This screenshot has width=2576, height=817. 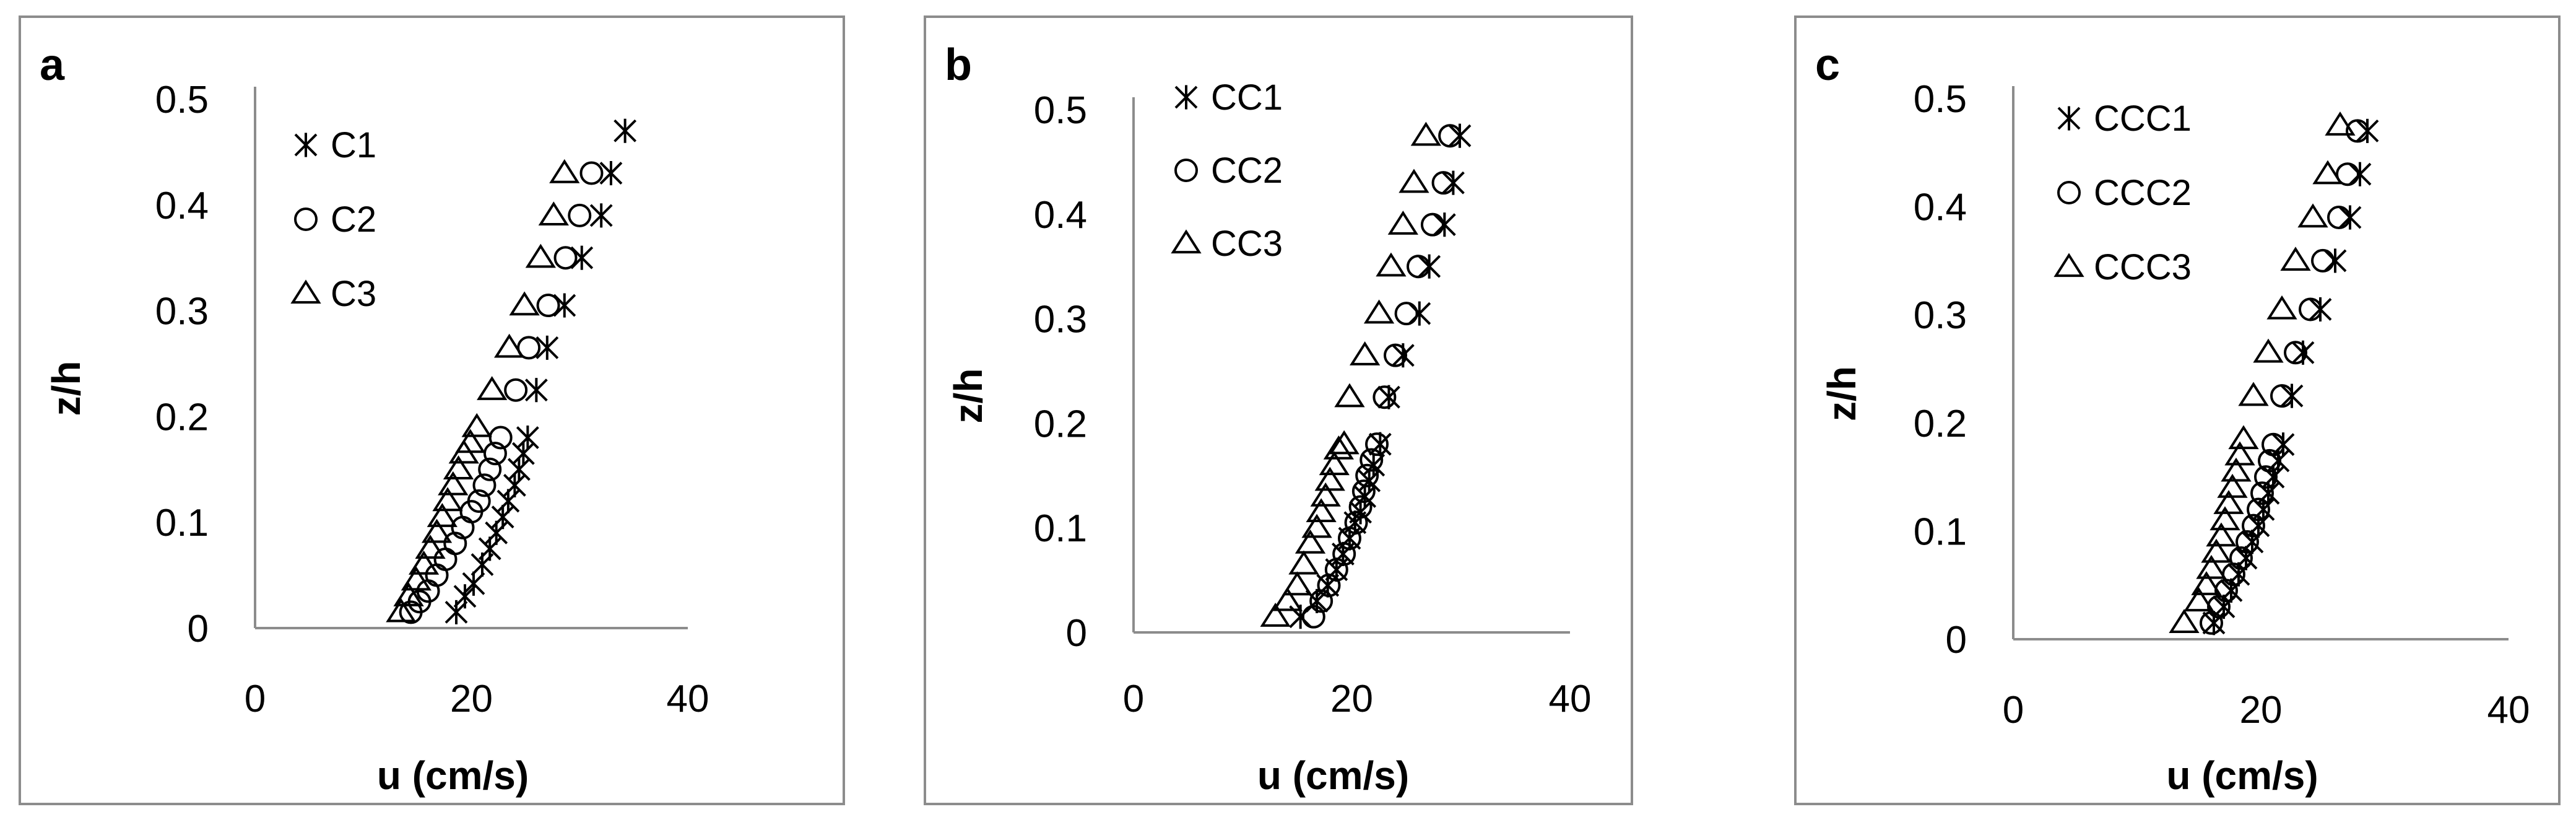 I want to click on series-CC2, so click(x=1381, y=377).